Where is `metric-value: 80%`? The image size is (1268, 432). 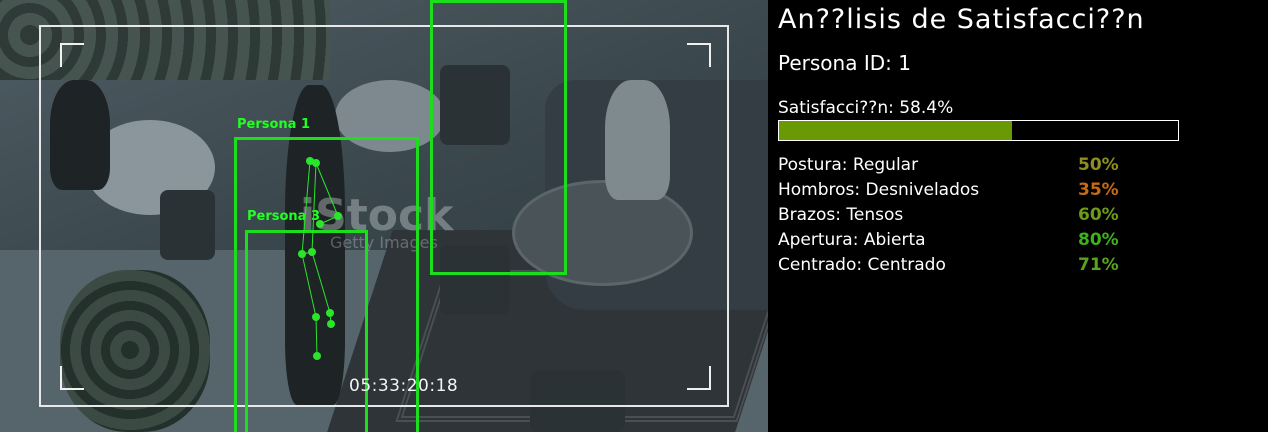
metric-value: 80% is located at coordinates (1098, 240).